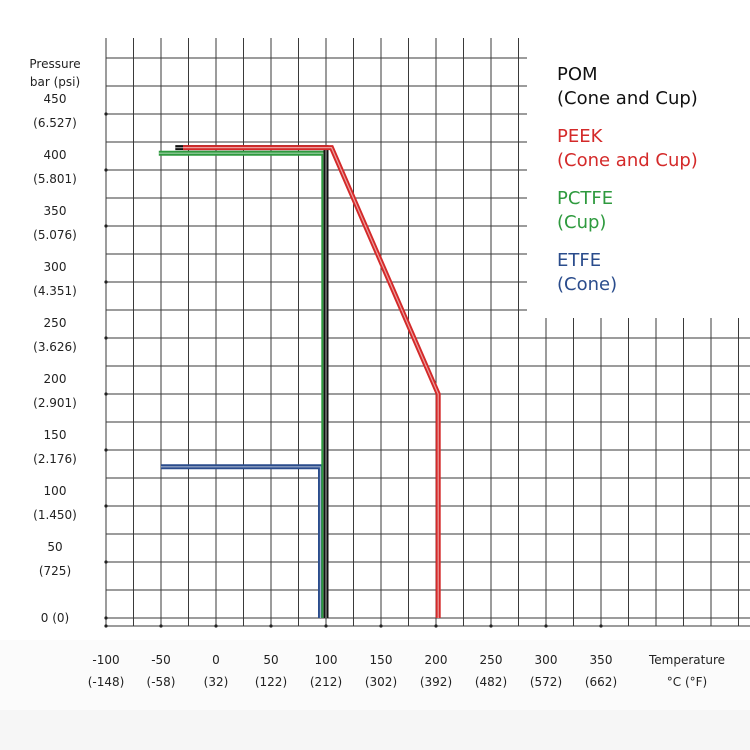 This screenshot has width=750, height=750. Describe the element at coordinates (270, 660) in the screenshot. I see `x-tick-label: 50` at that location.